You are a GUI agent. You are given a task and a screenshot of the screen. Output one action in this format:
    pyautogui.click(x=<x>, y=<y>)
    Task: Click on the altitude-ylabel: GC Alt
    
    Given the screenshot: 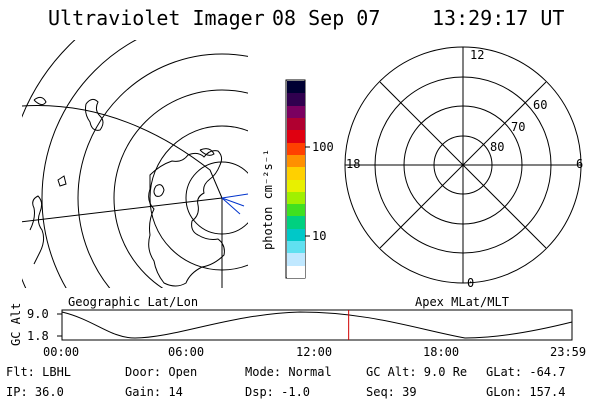 What is the action you would take?
    pyautogui.click(x=16, y=324)
    